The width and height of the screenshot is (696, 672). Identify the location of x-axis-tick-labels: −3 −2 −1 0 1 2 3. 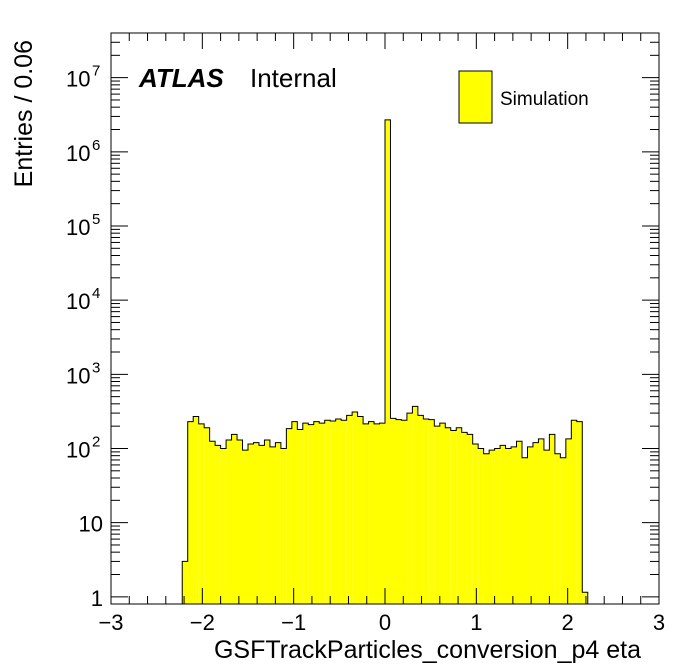
(381, 622).